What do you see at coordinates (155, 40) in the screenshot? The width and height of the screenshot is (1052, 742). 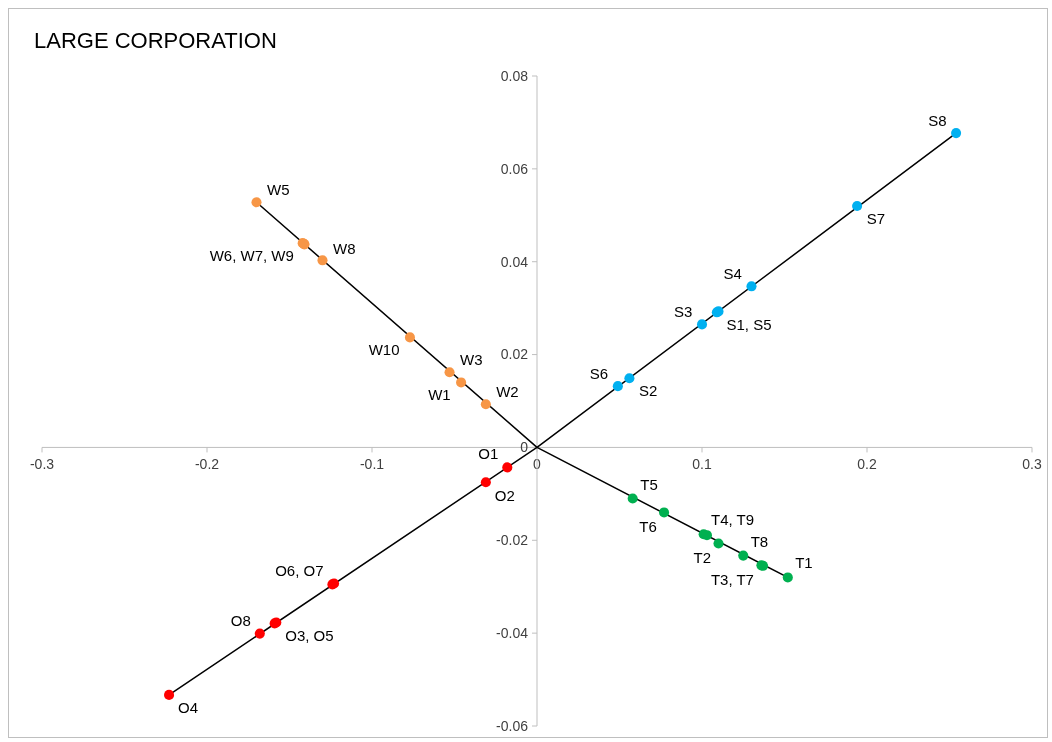 I see `chart-title: LARGE CORPORATION` at bounding box center [155, 40].